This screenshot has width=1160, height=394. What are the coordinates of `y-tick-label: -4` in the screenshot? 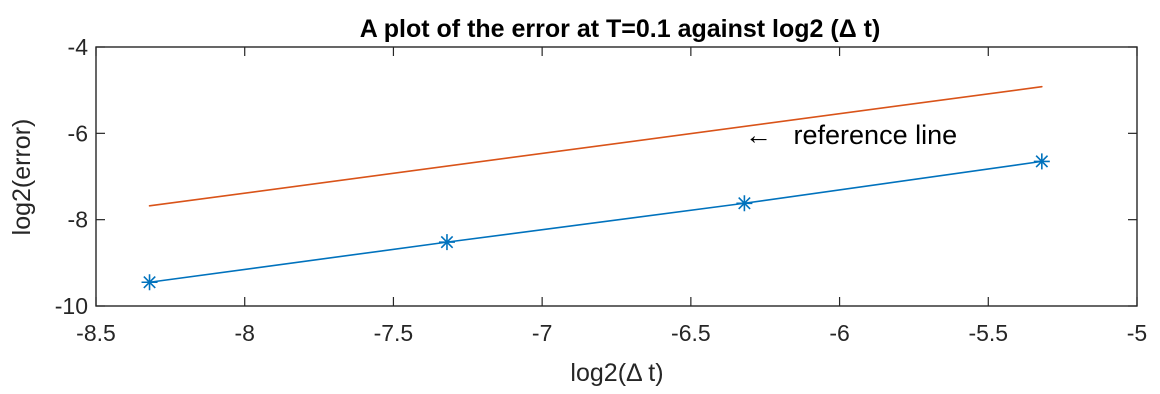 It's located at (78, 47).